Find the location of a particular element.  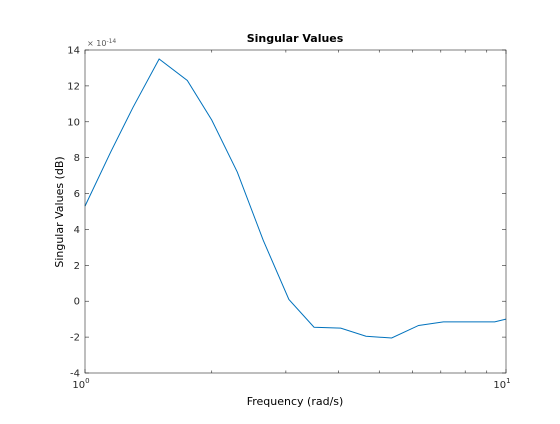

x-tick-label-exponent: 0 is located at coordinates (87, 381).